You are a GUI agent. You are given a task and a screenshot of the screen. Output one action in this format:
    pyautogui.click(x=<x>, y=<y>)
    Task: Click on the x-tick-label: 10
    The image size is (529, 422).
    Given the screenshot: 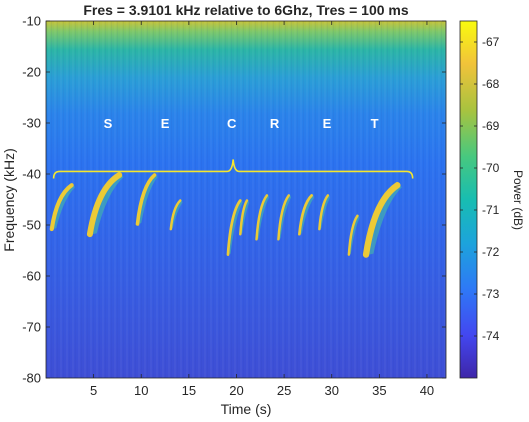 What is the action you would take?
    pyautogui.click(x=141, y=390)
    